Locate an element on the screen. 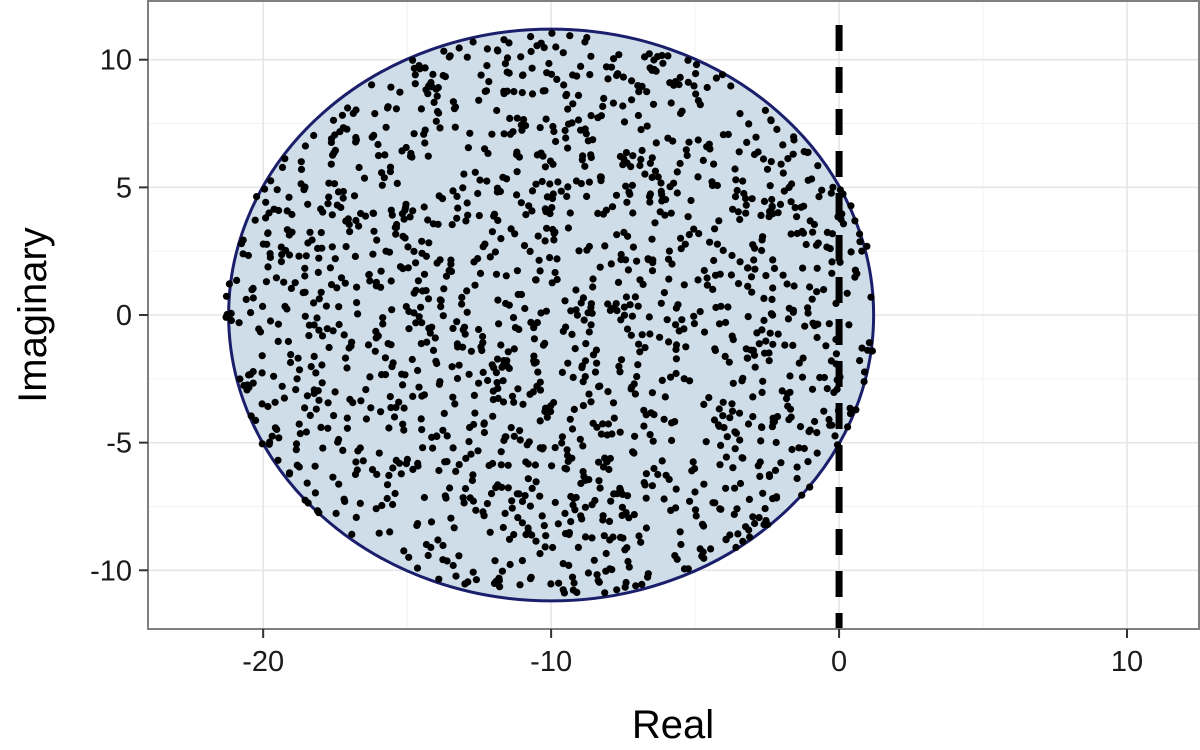 The image size is (1200, 750). y-tick-label: -5 is located at coordinates (119, 444).